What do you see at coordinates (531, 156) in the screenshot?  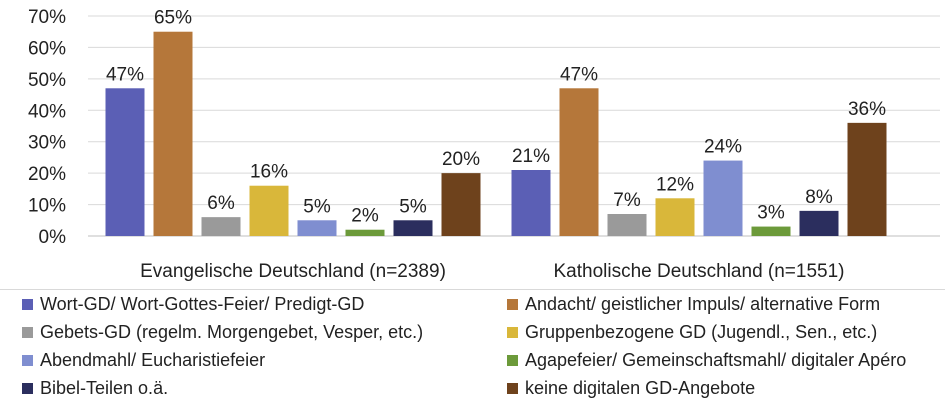 I see `data-label: 21%` at bounding box center [531, 156].